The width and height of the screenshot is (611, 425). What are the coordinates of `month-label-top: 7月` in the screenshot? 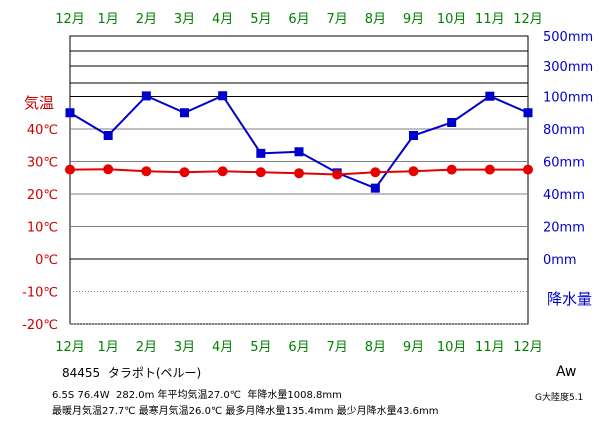 It's located at (337, 19).